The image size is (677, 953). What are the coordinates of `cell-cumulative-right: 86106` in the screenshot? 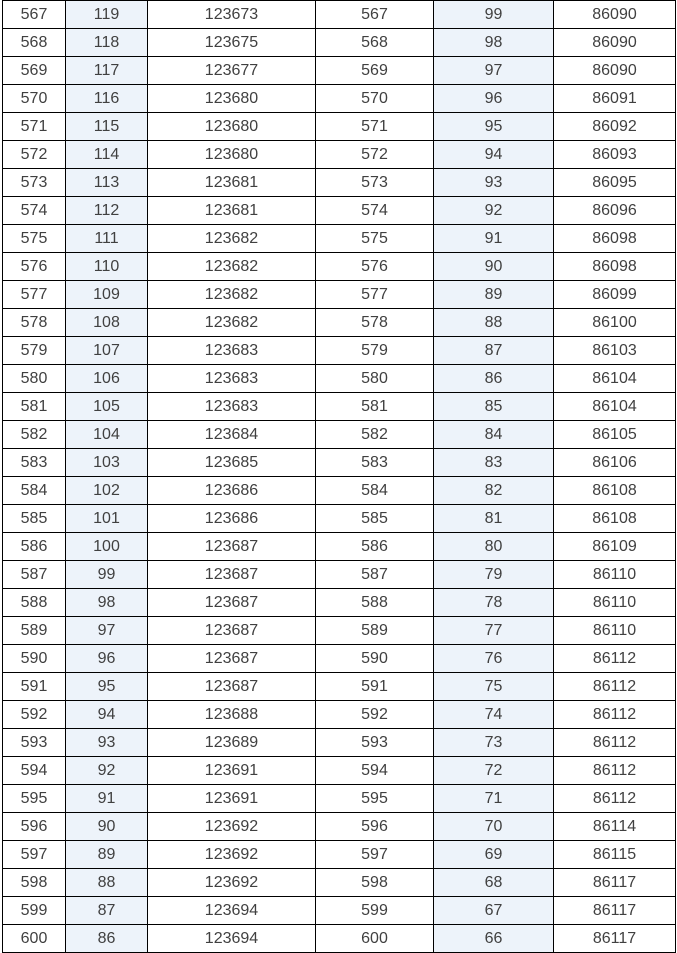 It's located at (614, 462).